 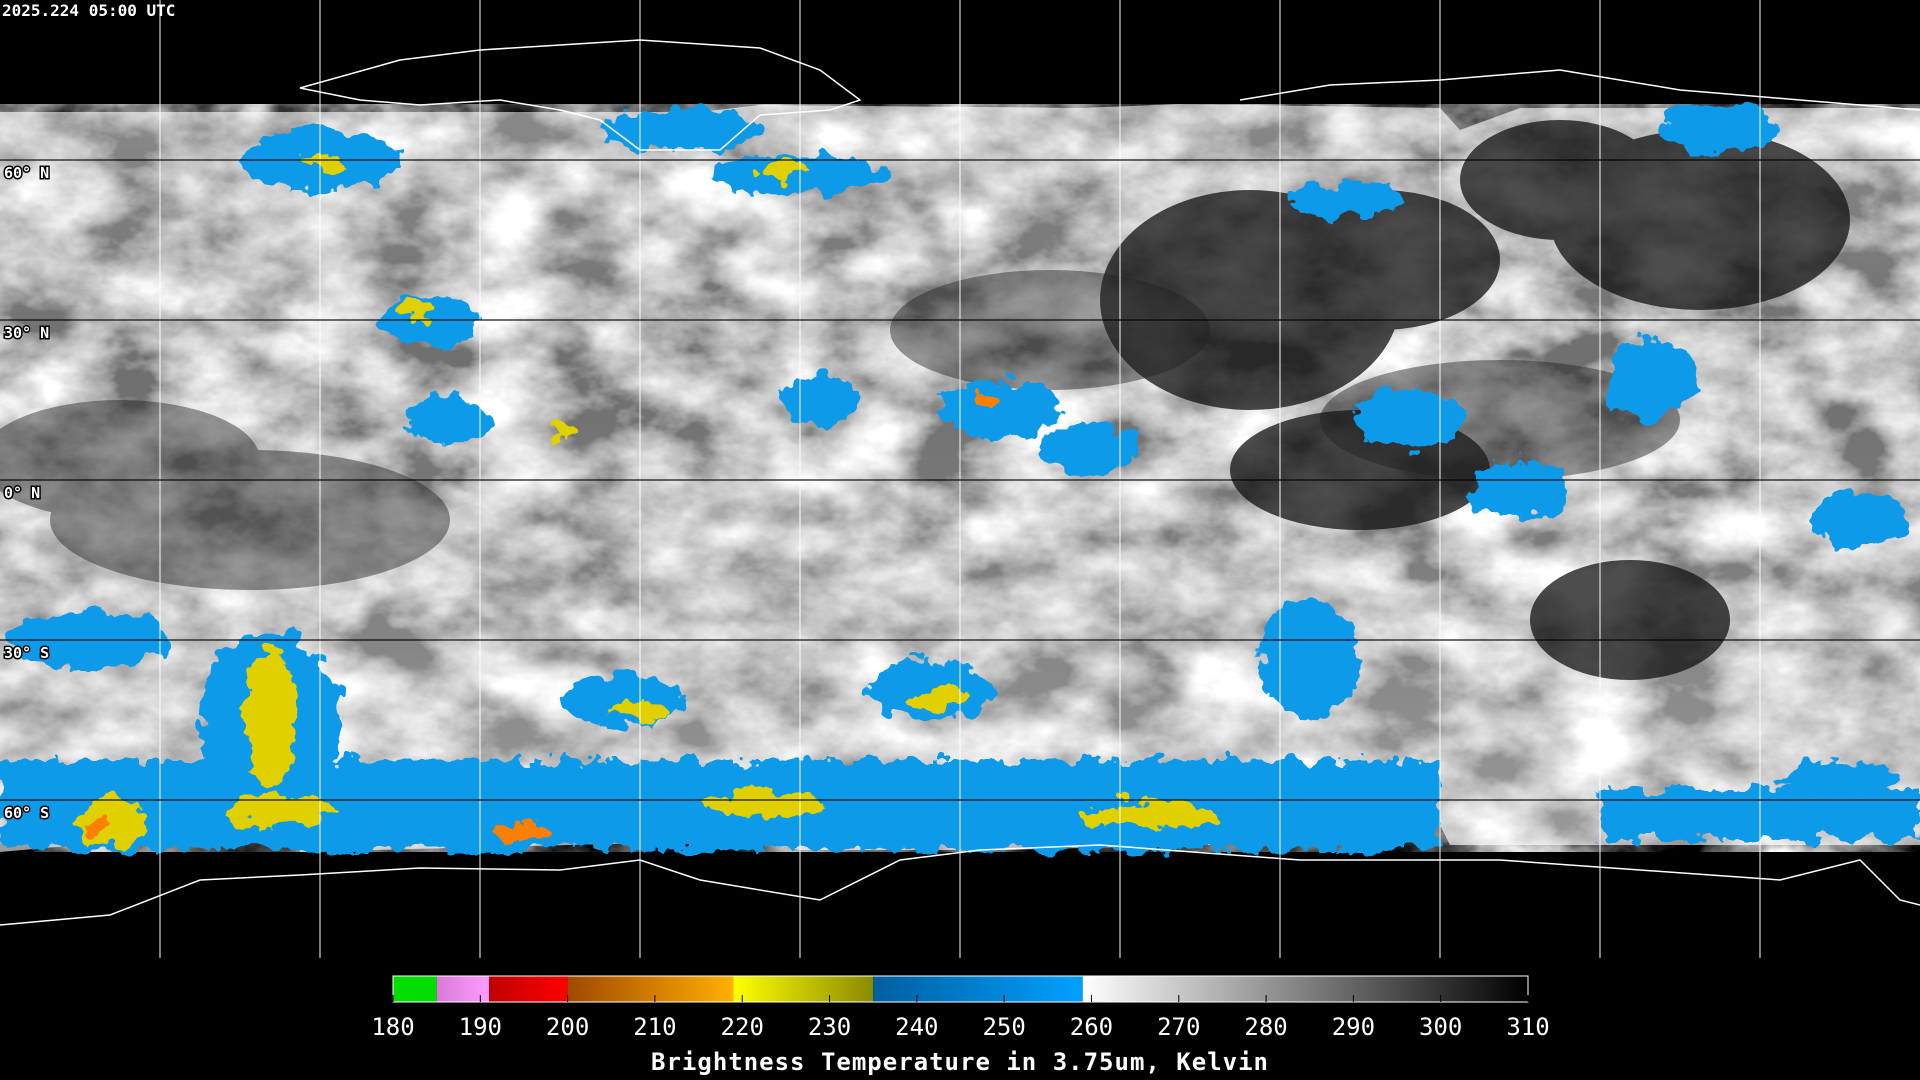 What do you see at coordinates (392, 1027) in the screenshot?
I see `colorbar-tick-label: 180` at bounding box center [392, 1027].